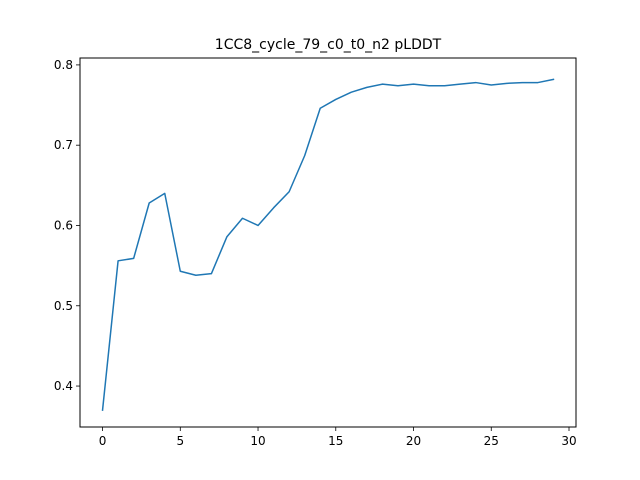  I want to click on x-axis: 0 5 10 15 20 25 30, so click(338, 437).